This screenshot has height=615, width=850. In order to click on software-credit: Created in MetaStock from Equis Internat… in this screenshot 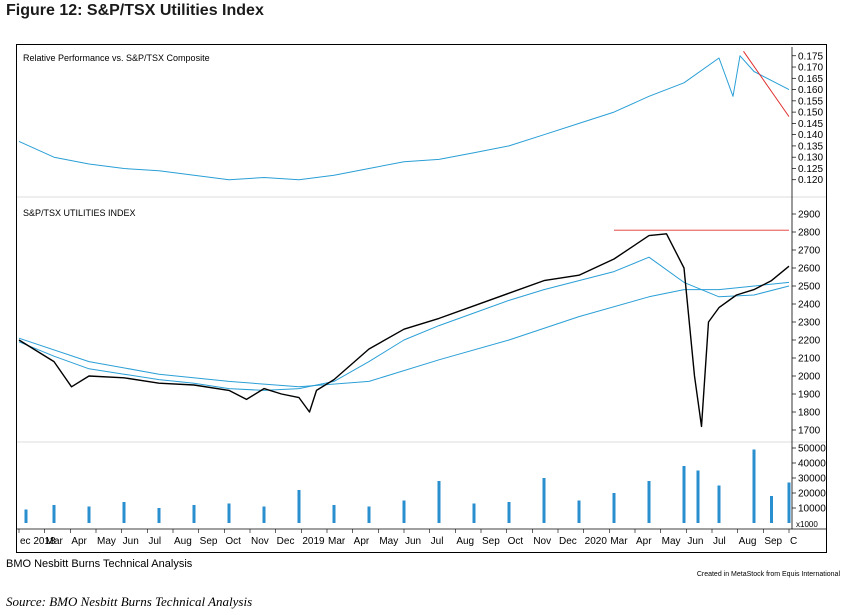, I will do `click(768, 574)`.